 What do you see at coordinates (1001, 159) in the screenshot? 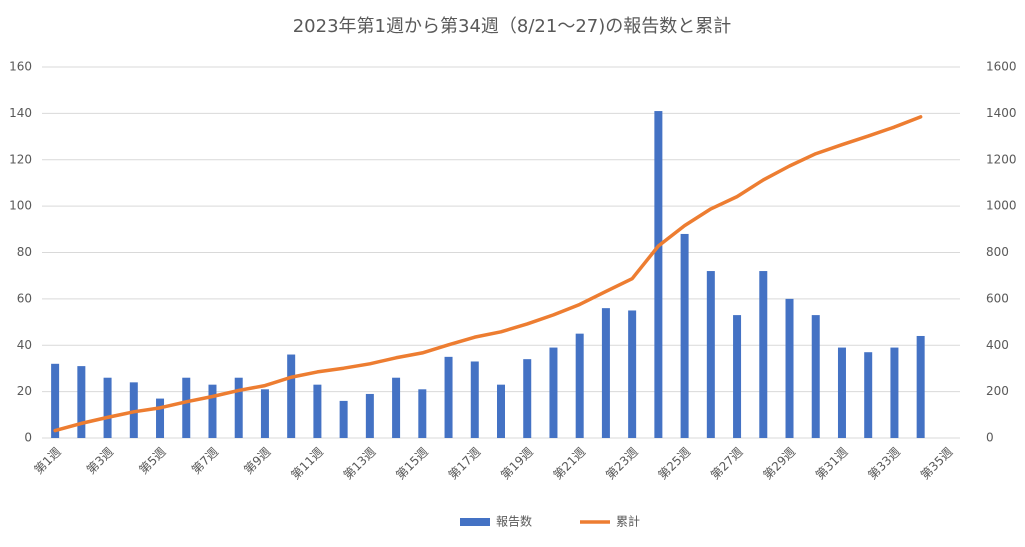
I see `y2-tick-label: 1200` at bounding box center [1001, 159].